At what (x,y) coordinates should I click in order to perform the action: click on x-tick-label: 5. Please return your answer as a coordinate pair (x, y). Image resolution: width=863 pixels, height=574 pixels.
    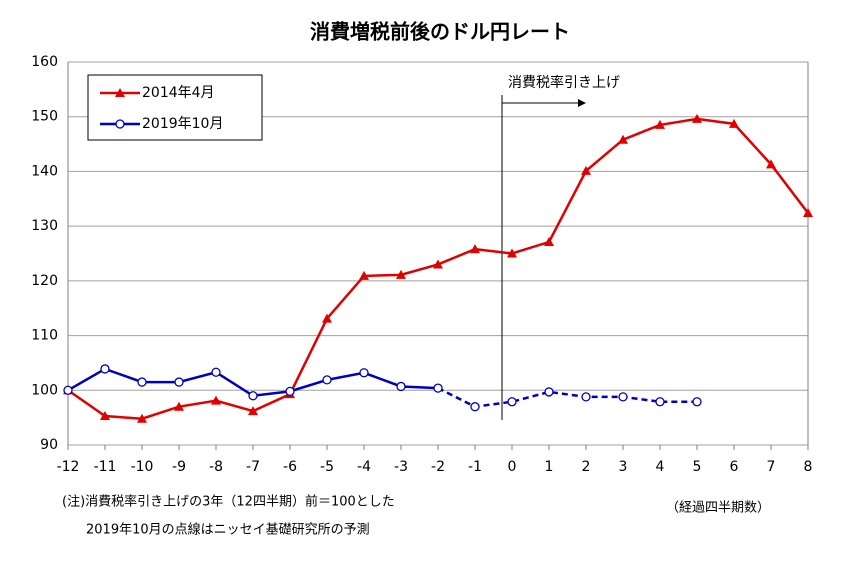
    Looking at the image, I should click on (697, 467).